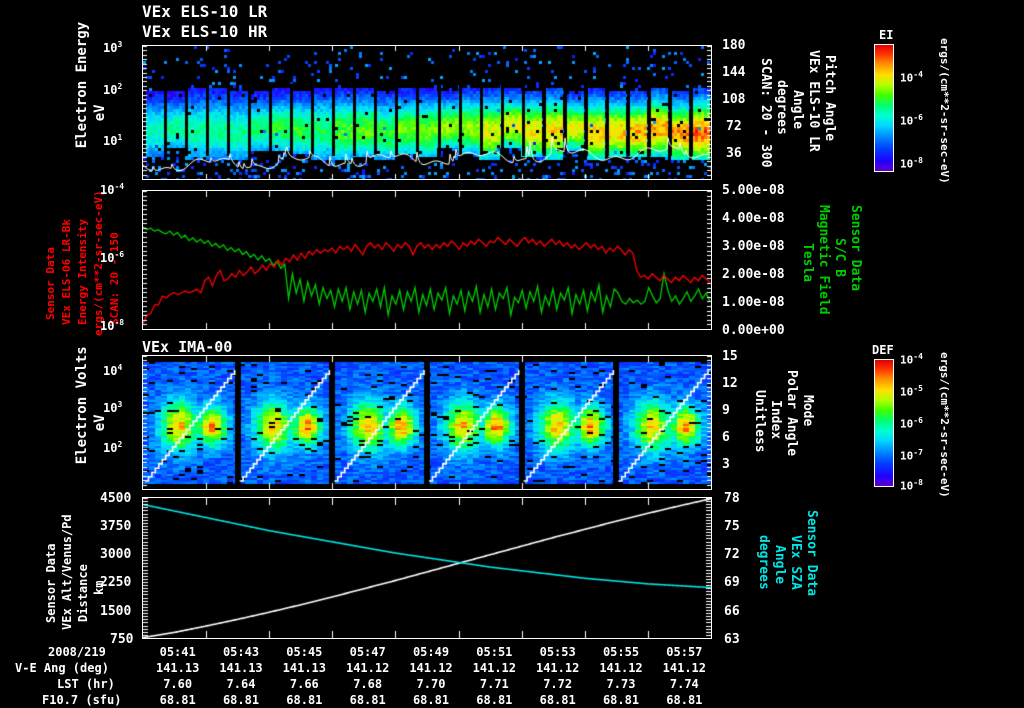 This screenshot has width=1024, height=708. I want to click on panel3-spectrogram-canvas, so click(427, 422).